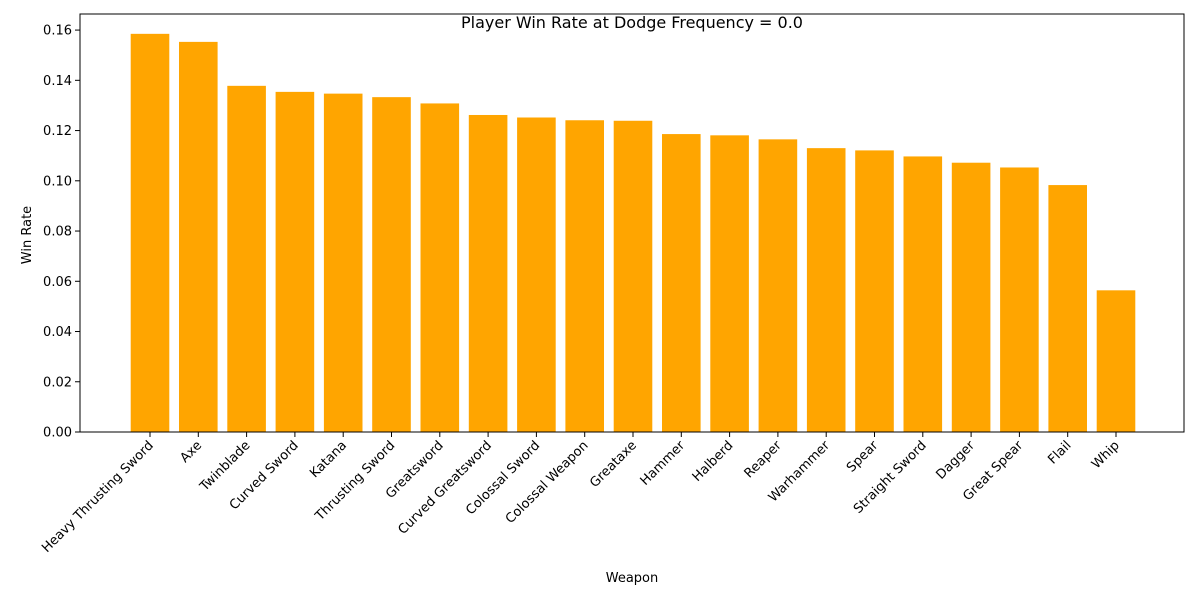  I want to click on bar-curved-greatsword, so click(488, 273).